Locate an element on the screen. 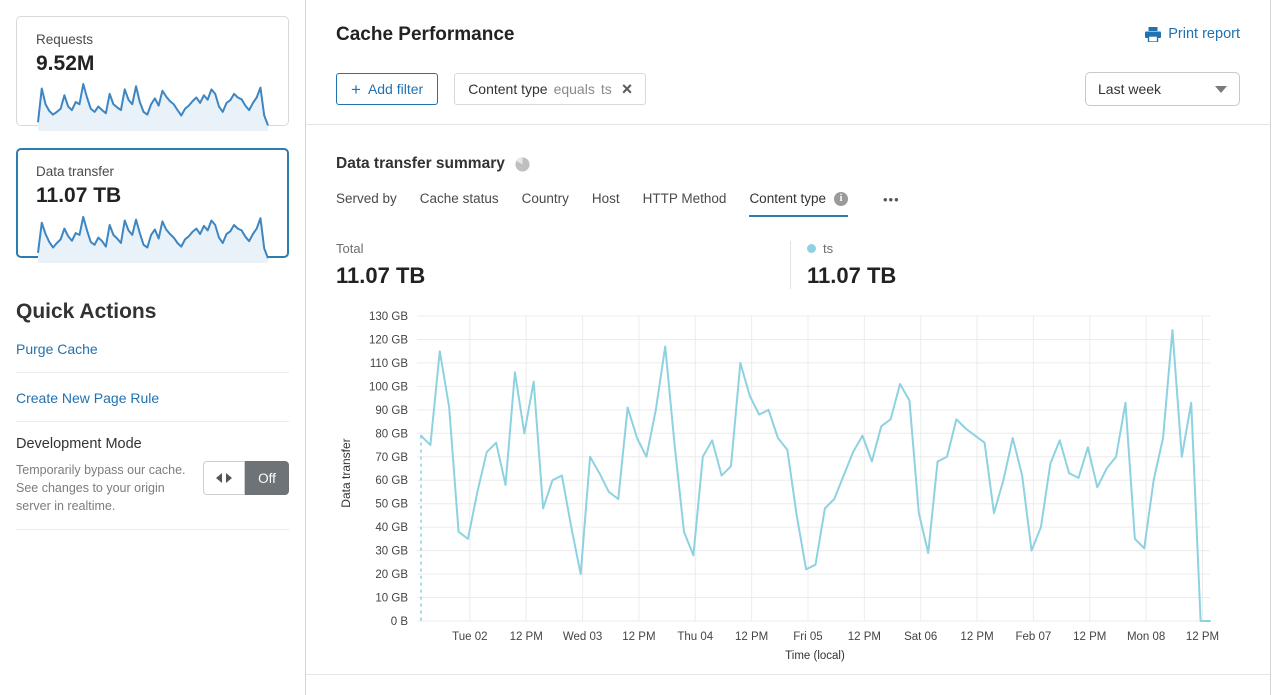 The width and height of the screenshot is (1285, 695). content-type-filter-chip: Content type equals ts × is located at coordinates (550, 89).